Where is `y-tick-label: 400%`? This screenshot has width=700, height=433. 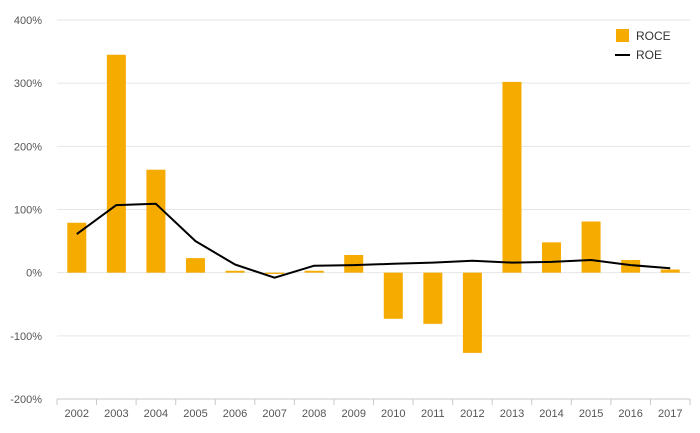 y-tick-label: 400% is located at coordinates (28, 21).